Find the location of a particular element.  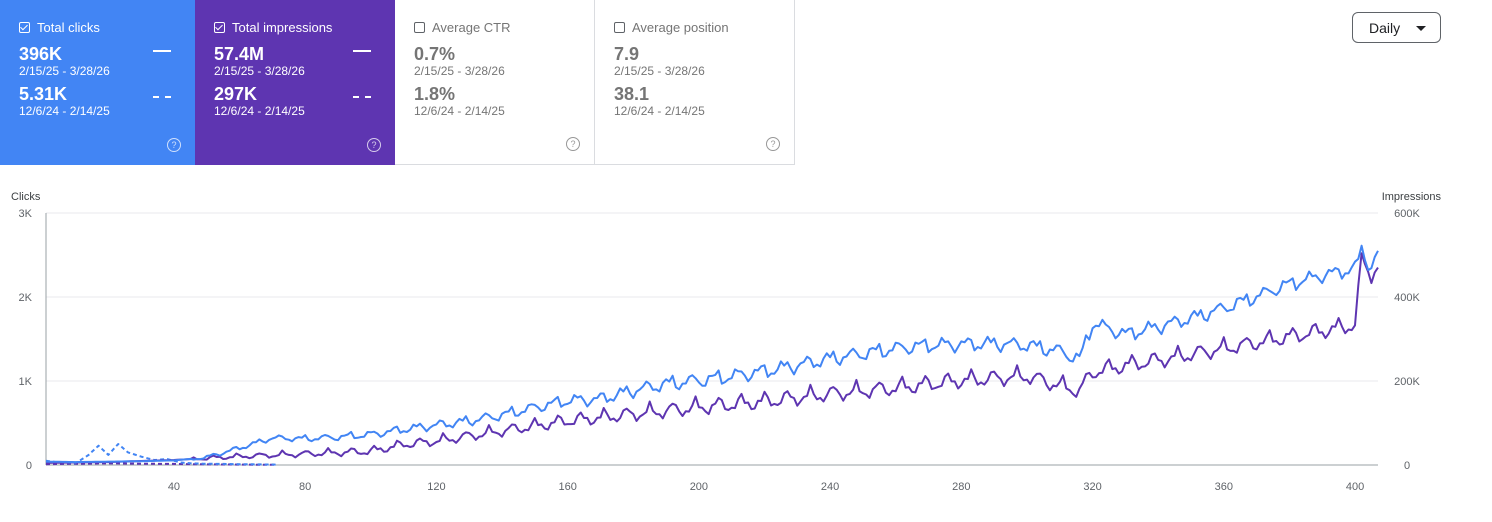

x-axis: 40 80 120 160 200 240 280 320 360 400 is located at coordinates (766, 487).